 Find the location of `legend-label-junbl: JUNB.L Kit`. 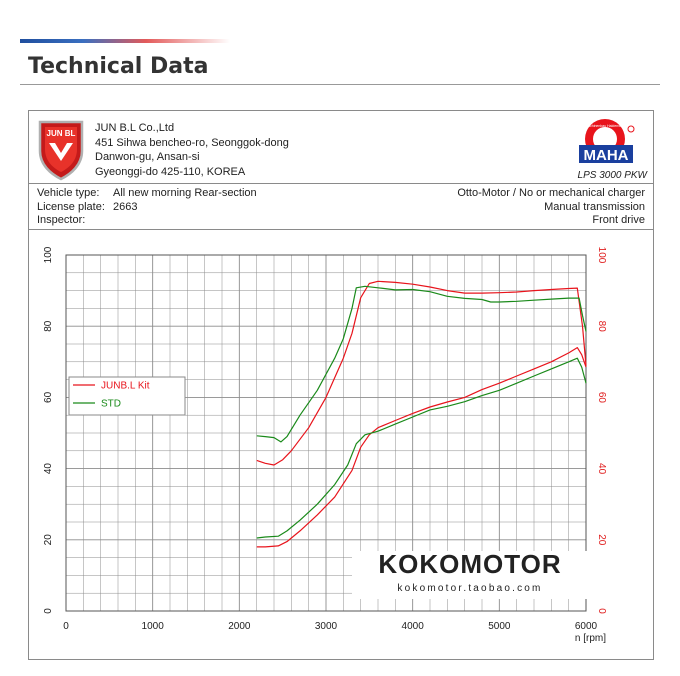

legend-label-junbl: JUNB.L Kit is located at coordinates (125, 386).